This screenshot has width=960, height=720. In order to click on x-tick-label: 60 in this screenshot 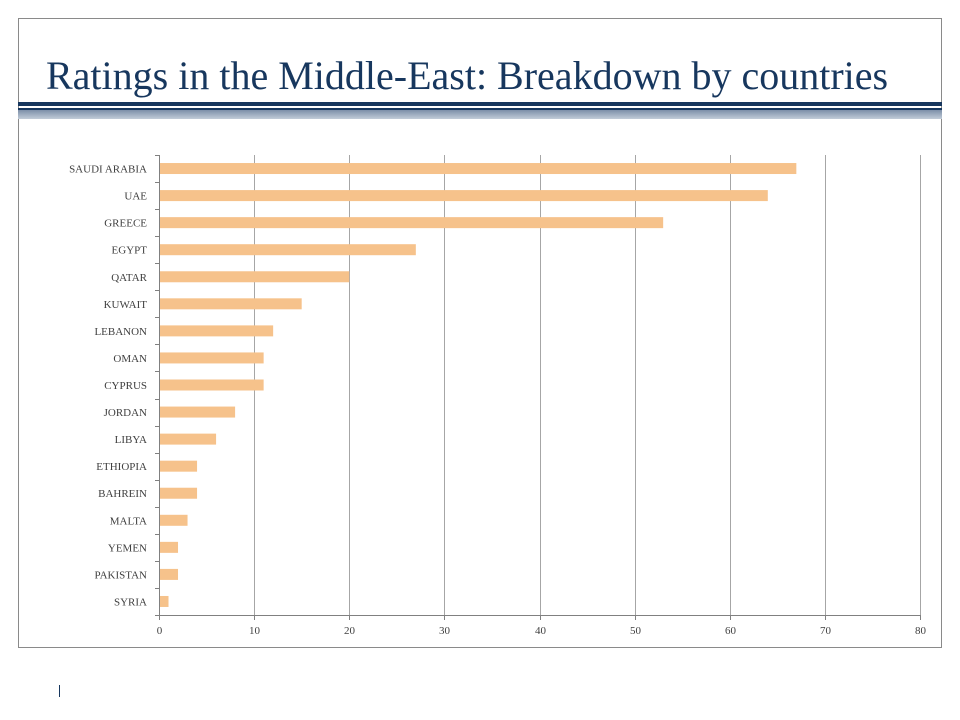, I will do `click(731, 631)`.